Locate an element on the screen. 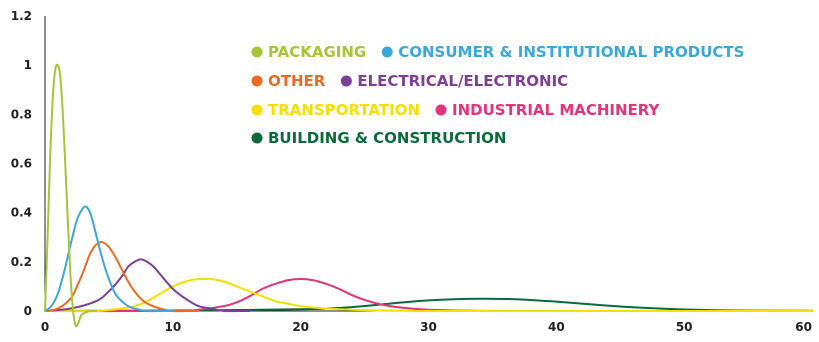 This screenshot has width=819, height=342. series-line-consumer-institutional-products is located at coordinates (109, 259).